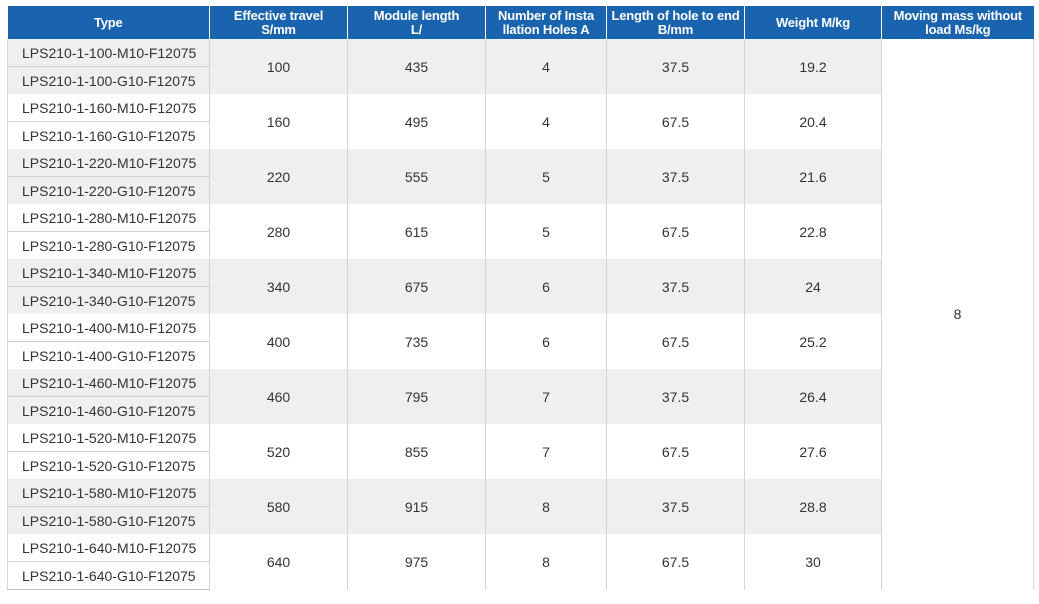  What do you see at coordinates (278, 176) in the screenshot?
I see `effective-travel-cell: 220` at bounding box center [278, 176].